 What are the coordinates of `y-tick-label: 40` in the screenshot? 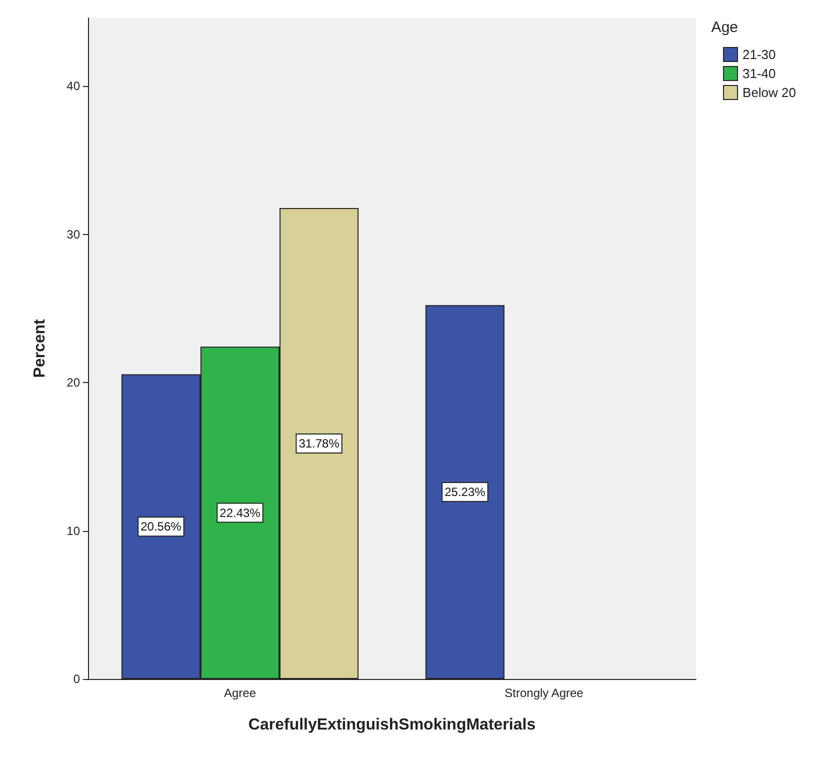 It's located at (73, 86).